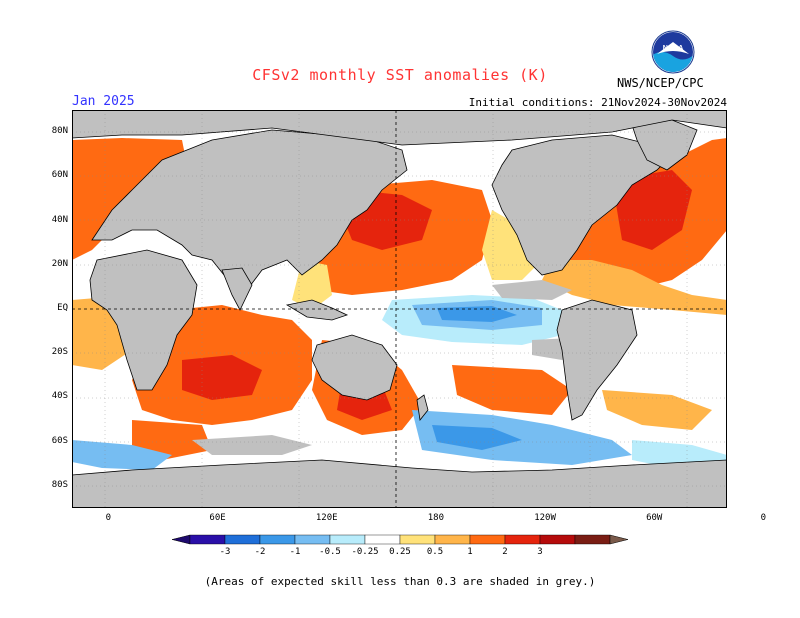 The height and width of the screenshot is (618, 800). I want to click on logo-text: NOAA, so click(673, 48).